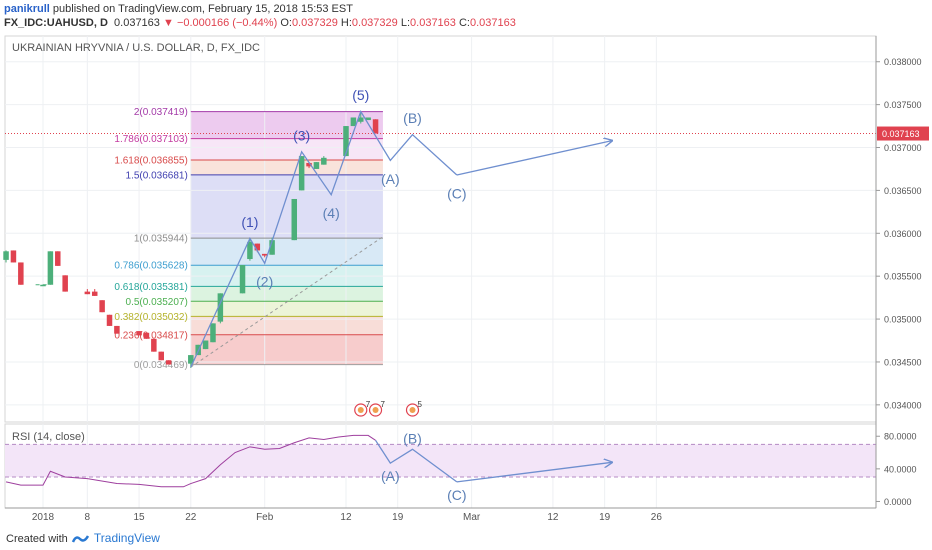 This screenshot has width=932, height=550. Describe the element at coordinates (360, 95) in the screenshot. I see `wave-label: (5)` at that location.